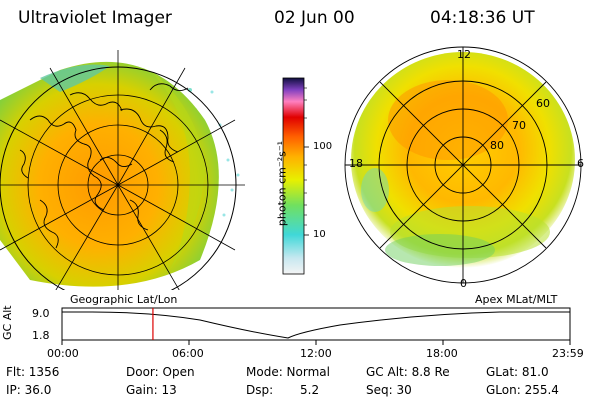  I want to click on apex-caption: Apex MLat/MLT, so click(516, 299).